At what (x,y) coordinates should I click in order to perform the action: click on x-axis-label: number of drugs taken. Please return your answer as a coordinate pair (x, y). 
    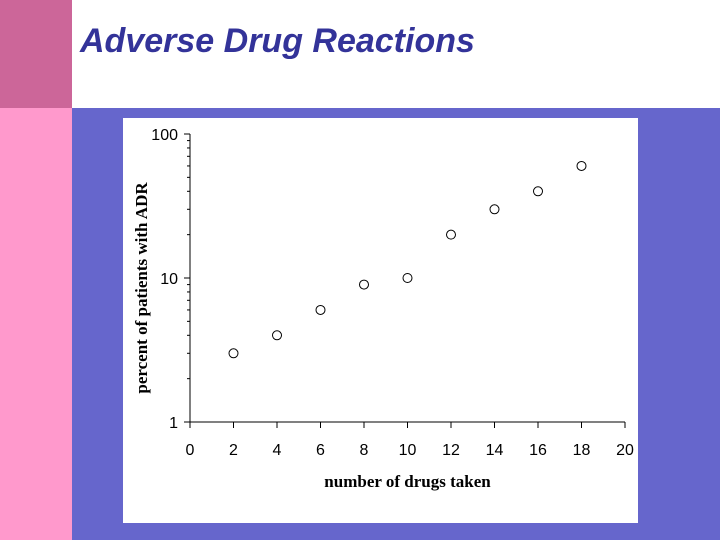
    Looking at the image, I should click on (407, 481).